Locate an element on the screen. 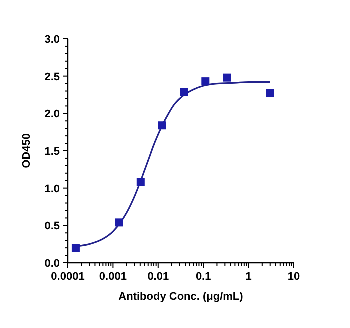 This screenshot has width=350, height=328. x-tick-label: 0.001 is located at coordinates (113, 277).